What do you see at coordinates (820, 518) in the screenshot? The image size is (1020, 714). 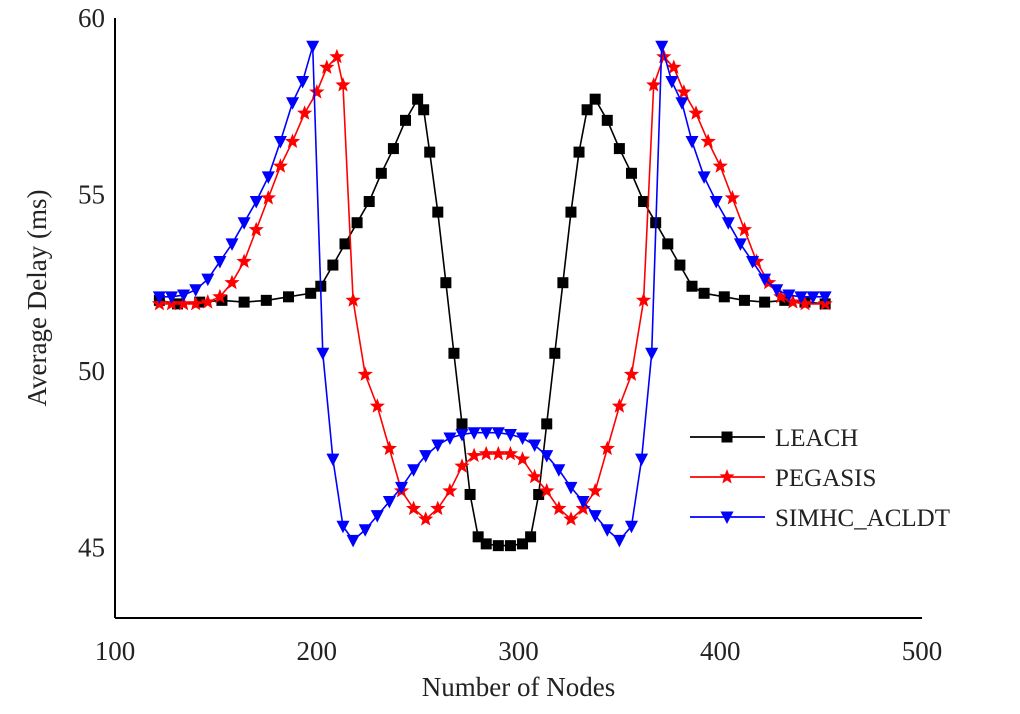 I see `legend-item-simhc-acldt: SIMHC_ACLDT` at bounding box center [820, 518].